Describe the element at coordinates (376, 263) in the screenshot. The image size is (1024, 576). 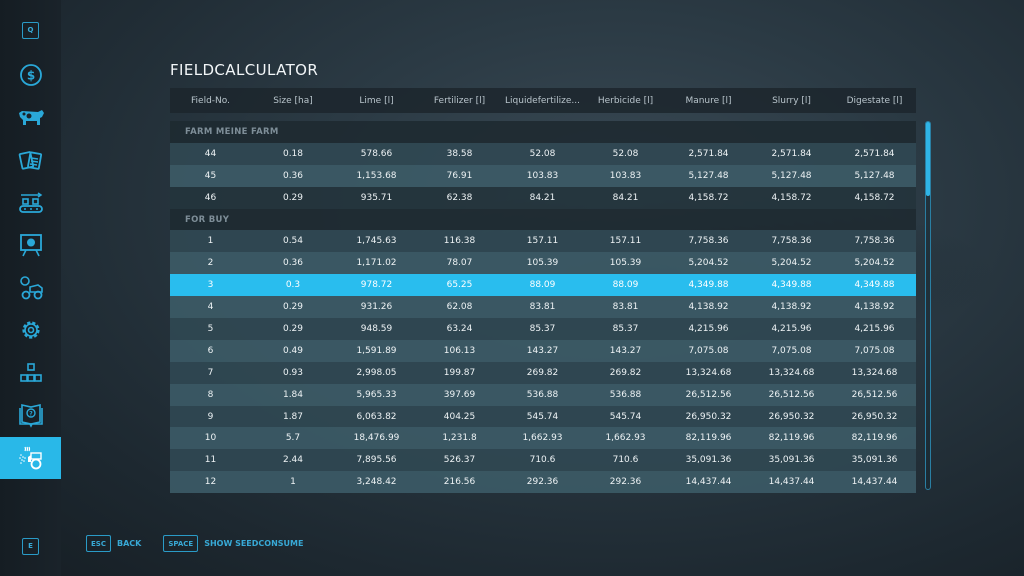
I see `cell-lime: 1,171.02` at that location.